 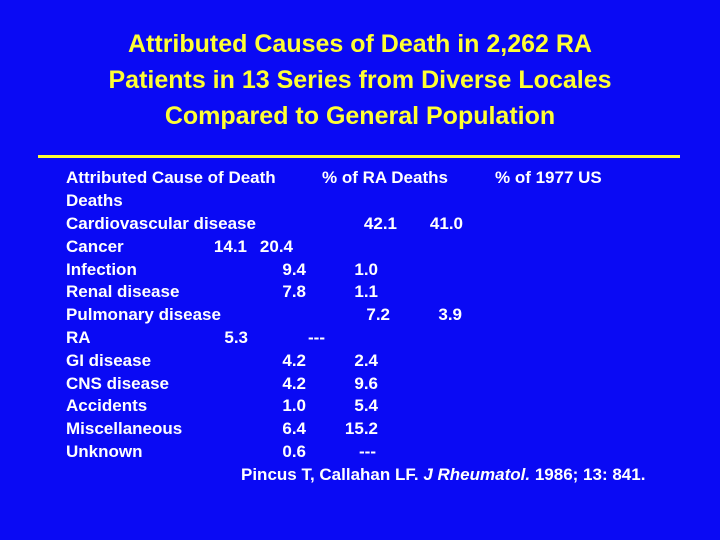 I want to click on header-cell: Deaths, so click(x=94, y=200).